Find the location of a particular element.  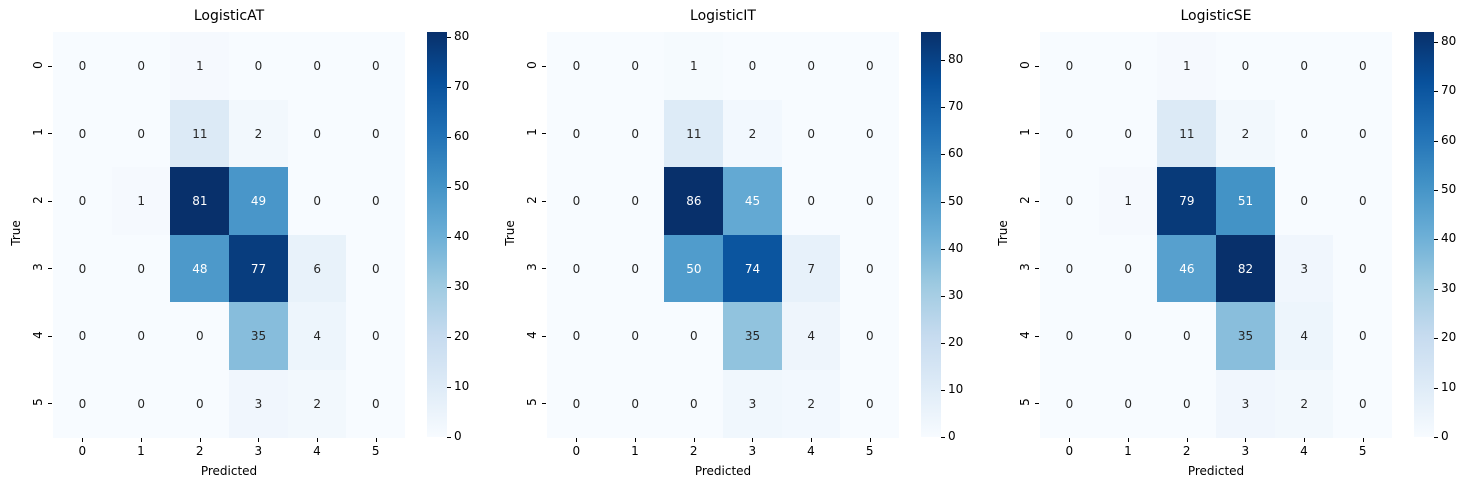

heatmap-cell: 2 is located at coordinates (1304, 403).